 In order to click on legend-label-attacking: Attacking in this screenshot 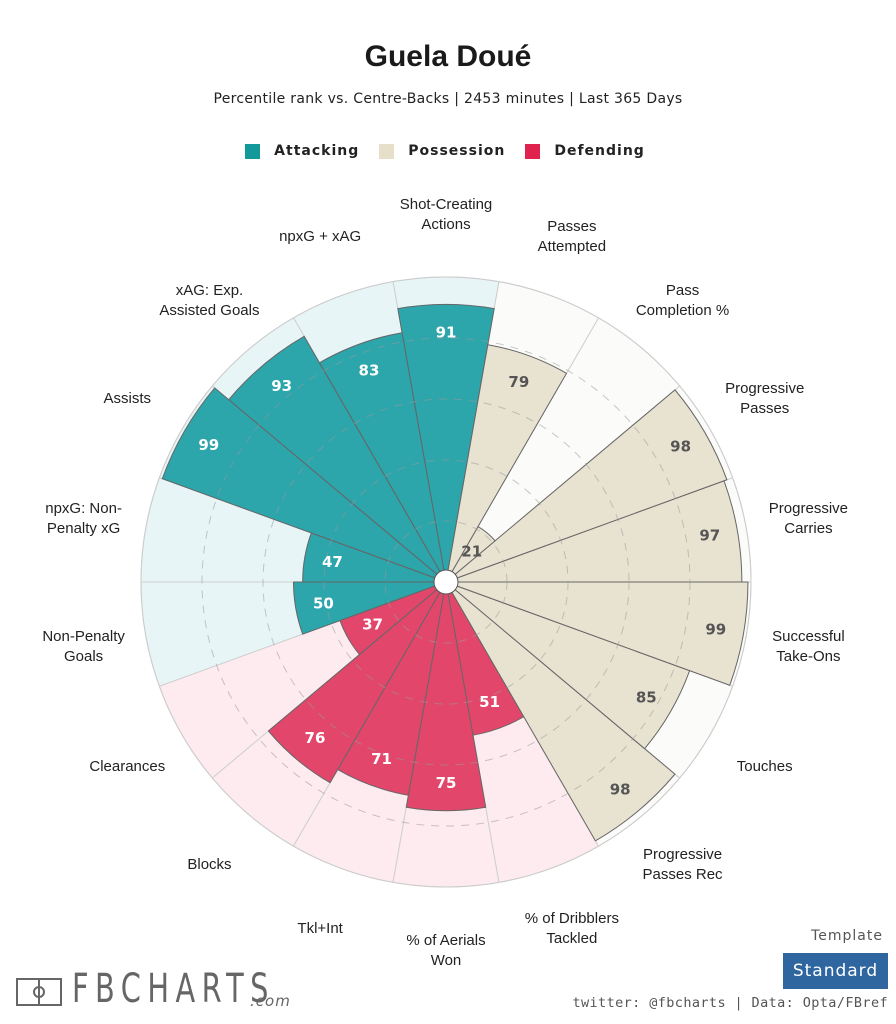, I will do `click(317, 151)`.